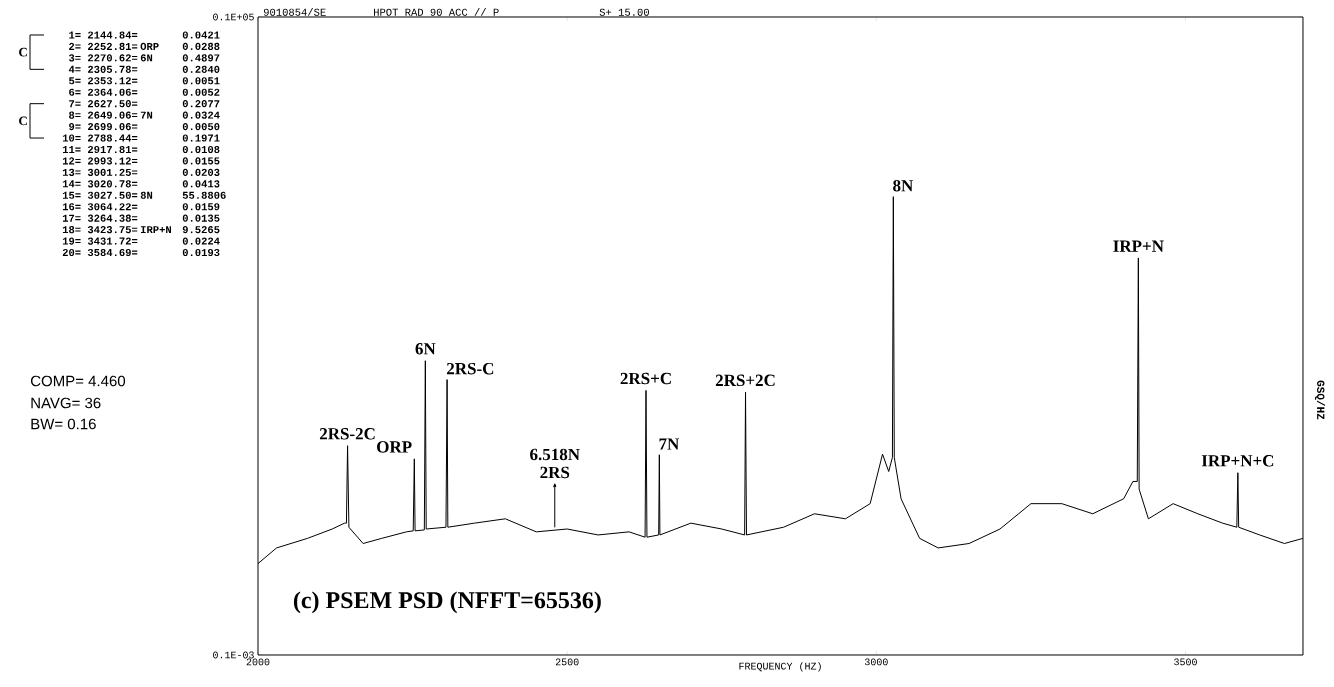  Describe the element at coordinates (149, 46) in the screenshot. I see `text: ORP` at that location.